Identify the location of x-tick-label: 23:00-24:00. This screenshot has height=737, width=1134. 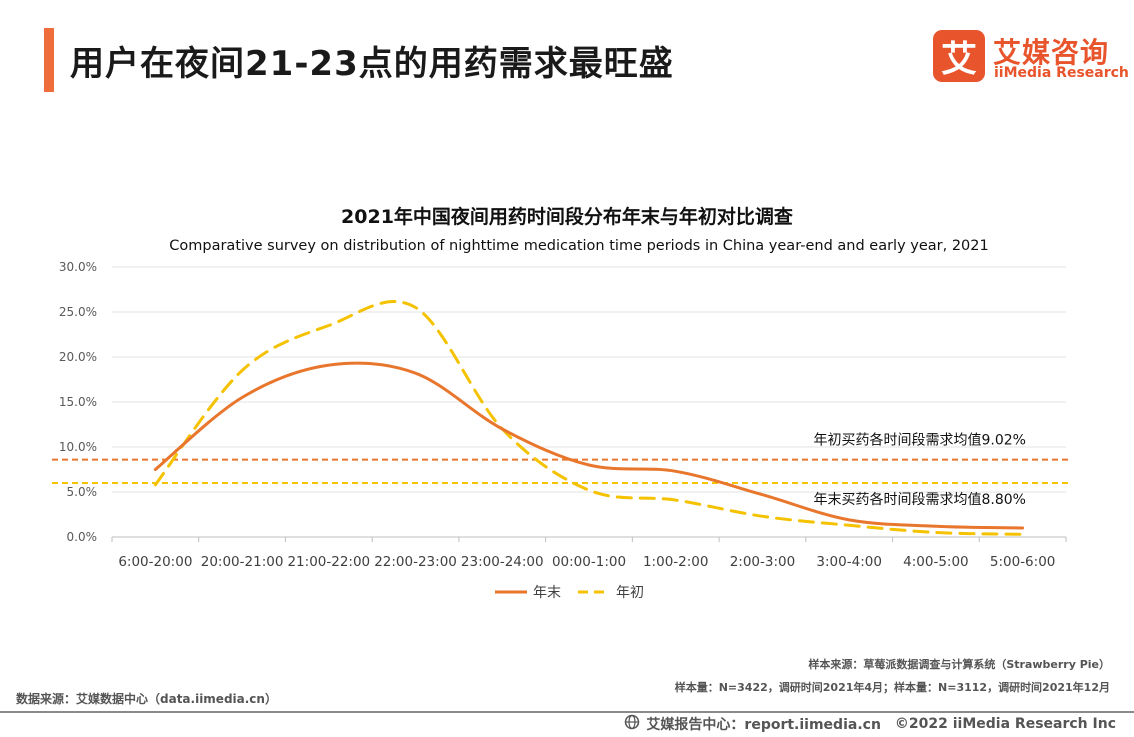
(502, 562).